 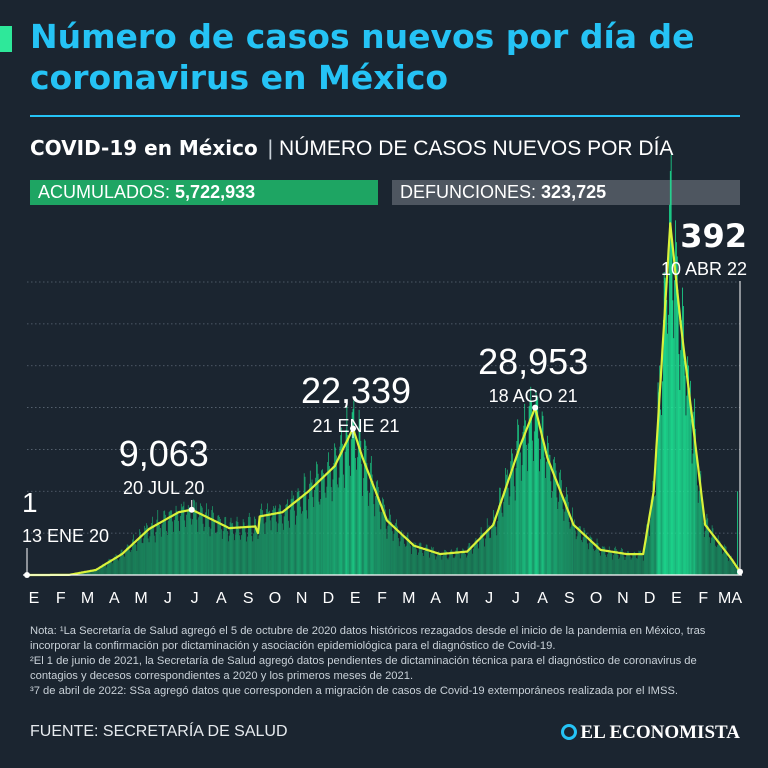 What do you see at coordinates (569, 598) in the screenshot?
I see `x-tick-label: S` at bounding box center [569, 598].